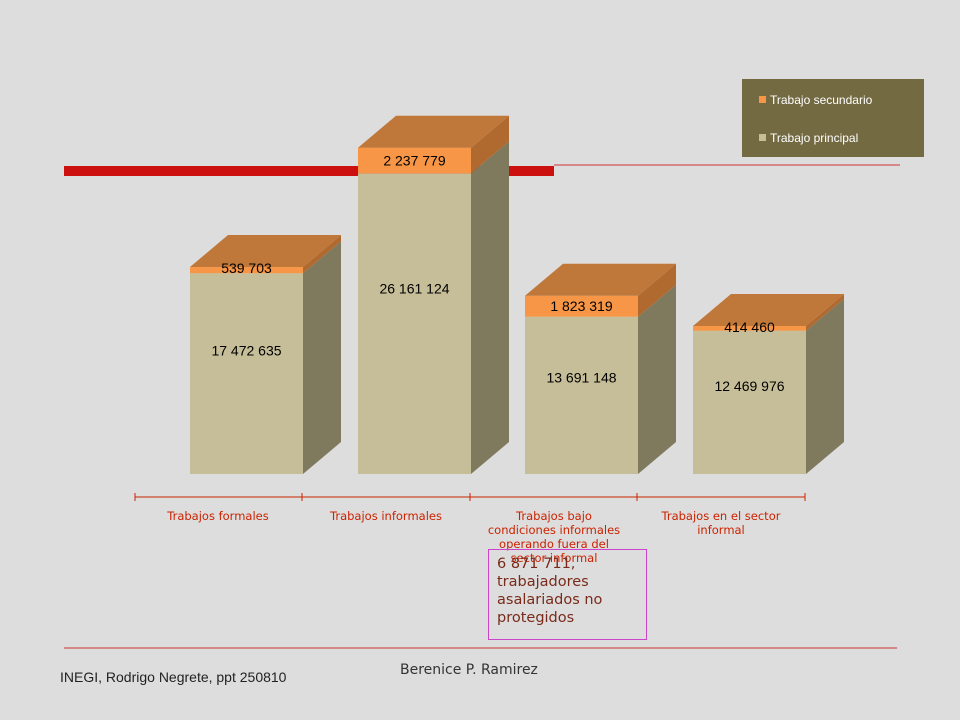  What do you see at coordinates (762, 137) in the screenshot?
I see `legend-swatch-principal` at bounding box center [762, 137].